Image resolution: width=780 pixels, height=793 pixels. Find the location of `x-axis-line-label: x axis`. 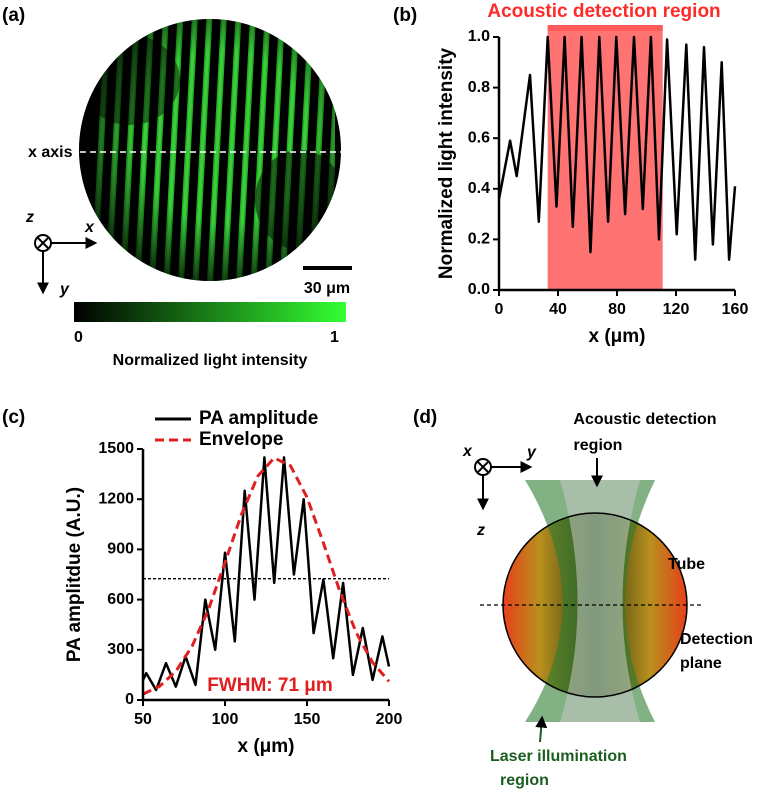

x-axis-line-label: x axis is located at coordinates (50, 152).